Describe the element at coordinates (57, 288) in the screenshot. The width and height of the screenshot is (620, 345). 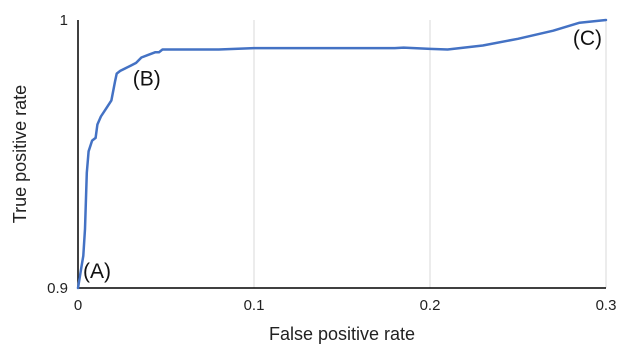
I see `y-tick-label-0: 0.9` at that location.